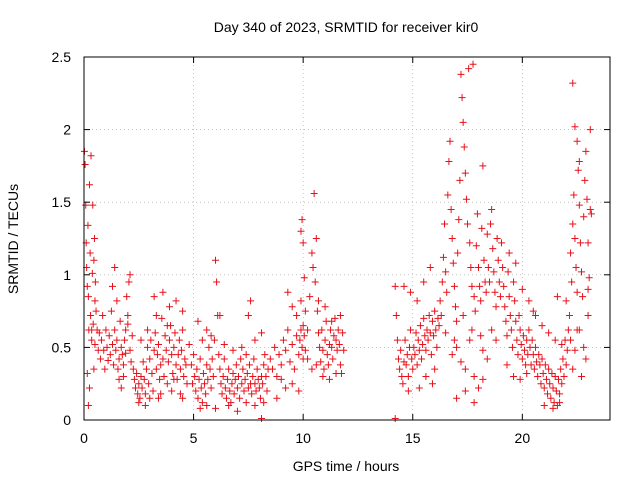 This screenshot has width=640, height=480. I want to click on x-tick-label: 15, so click(413, 438).